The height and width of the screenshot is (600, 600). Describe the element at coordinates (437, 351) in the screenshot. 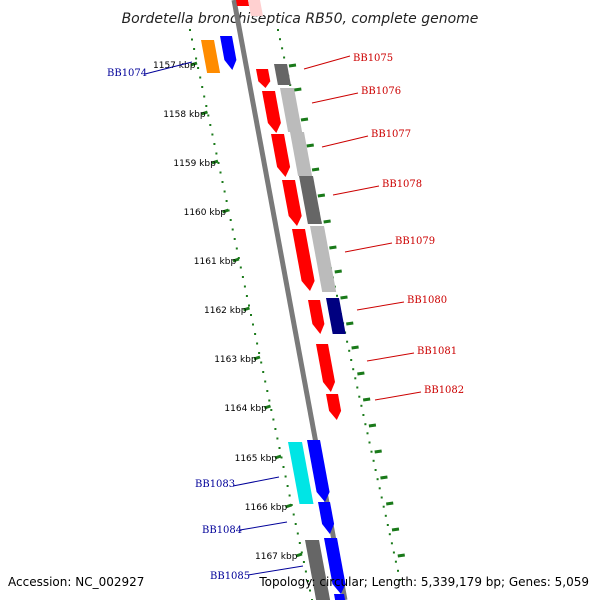

I see `gene-label-bb1081: BB1081` at that location.